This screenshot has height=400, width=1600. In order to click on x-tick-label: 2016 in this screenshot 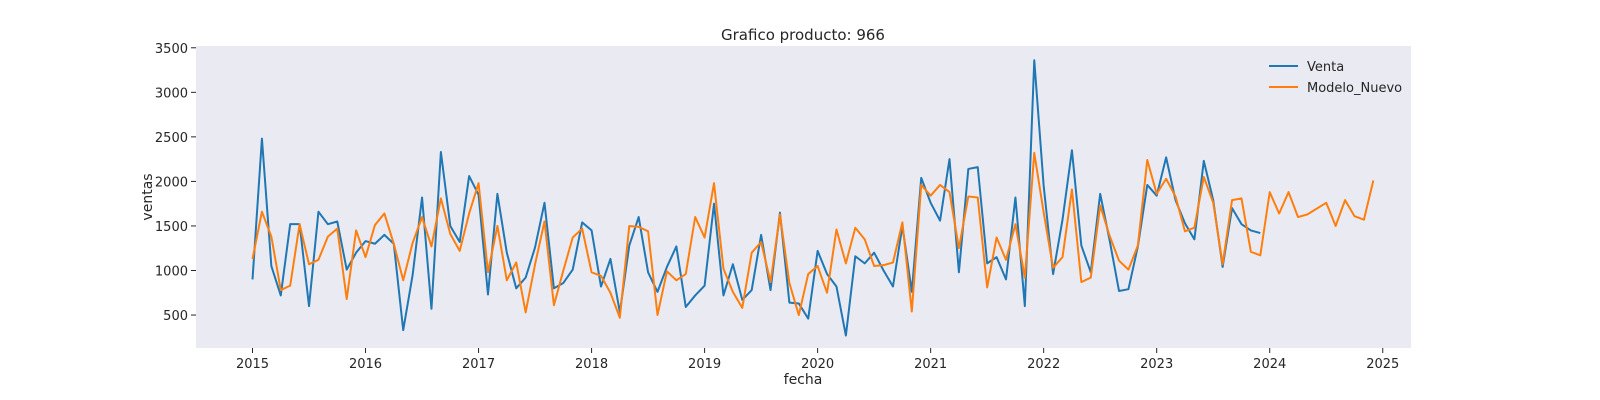, I will do `click(365, 364)`.